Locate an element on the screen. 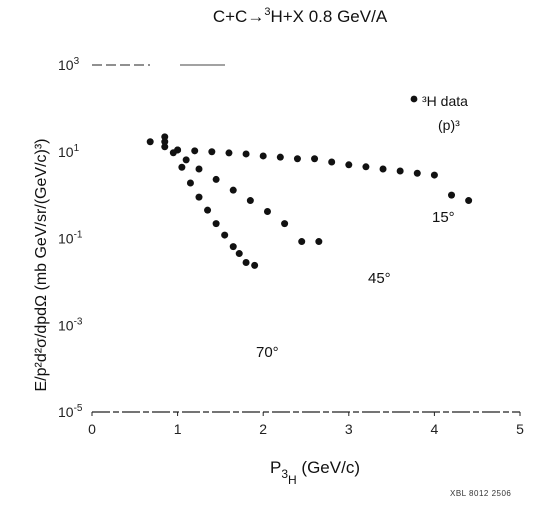 Image resolution: width=533 pixels, height=508 pixels. y-axis-label: E/p²d²σ/dpdΩ (mb GeV/sr/(GeV/c)³) is located at coordinates (41, 265).